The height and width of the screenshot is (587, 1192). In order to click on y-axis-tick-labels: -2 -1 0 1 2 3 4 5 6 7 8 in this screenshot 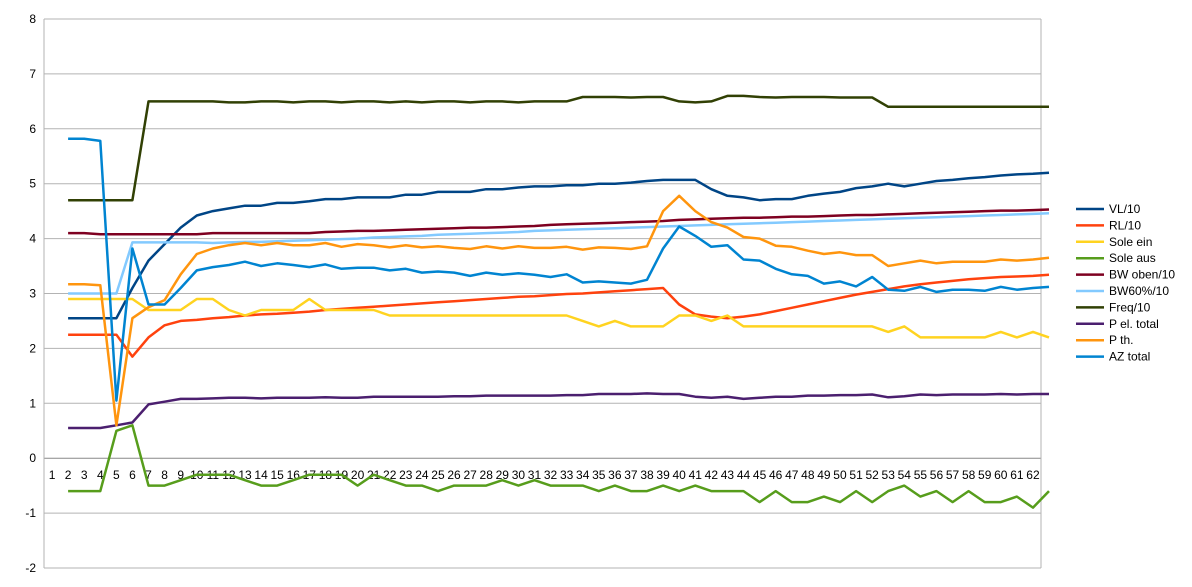, I will do `click(30, 293)`.